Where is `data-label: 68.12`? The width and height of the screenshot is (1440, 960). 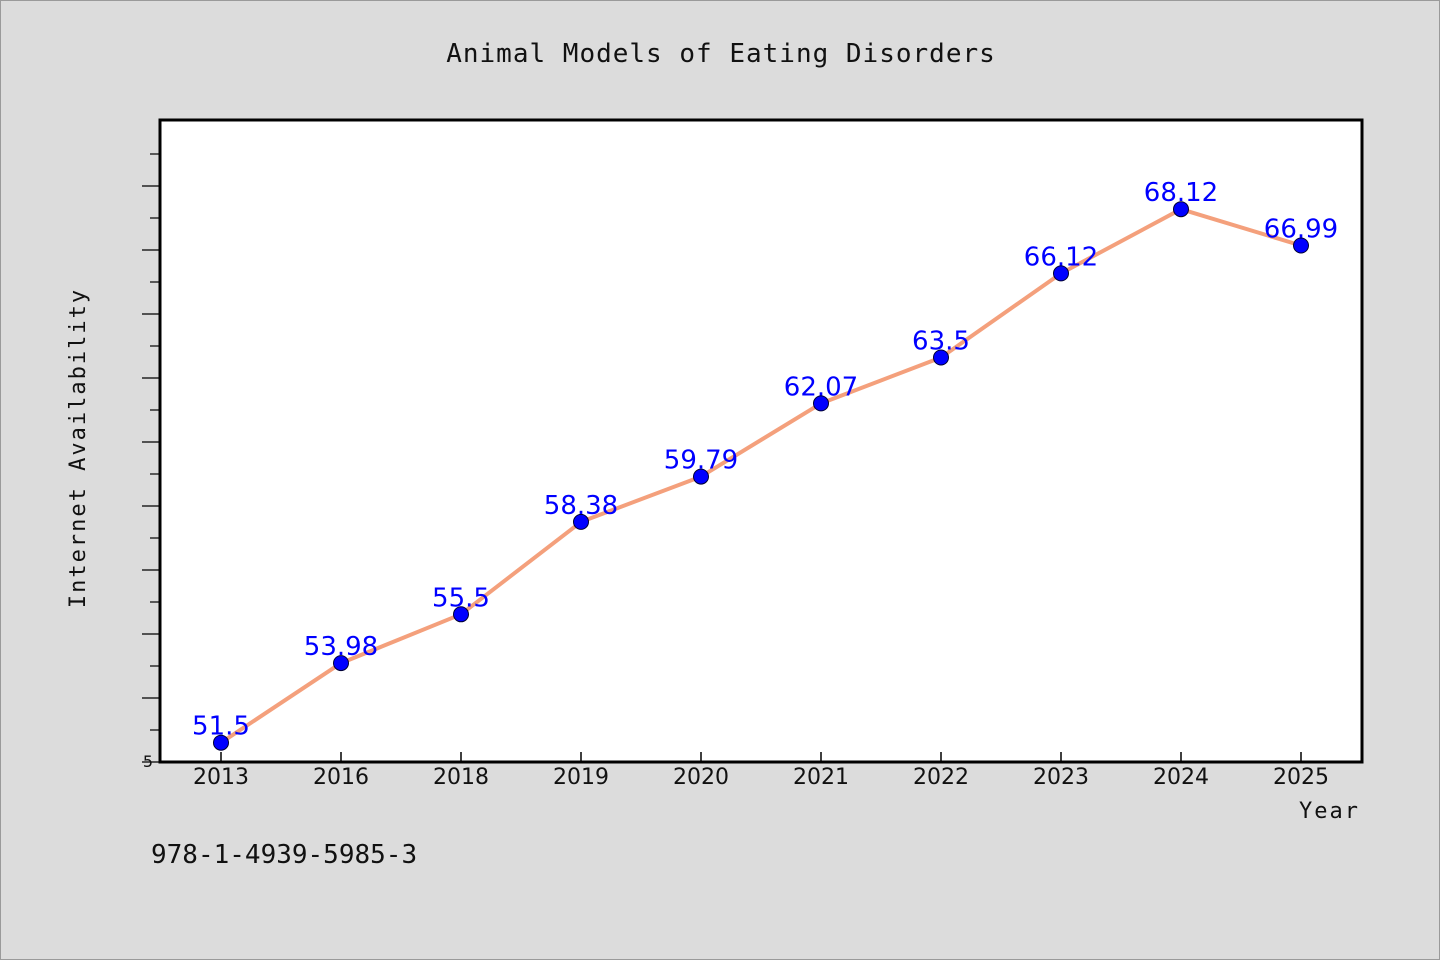
data-label: 68.12 is located at coordinates (1181, 193).